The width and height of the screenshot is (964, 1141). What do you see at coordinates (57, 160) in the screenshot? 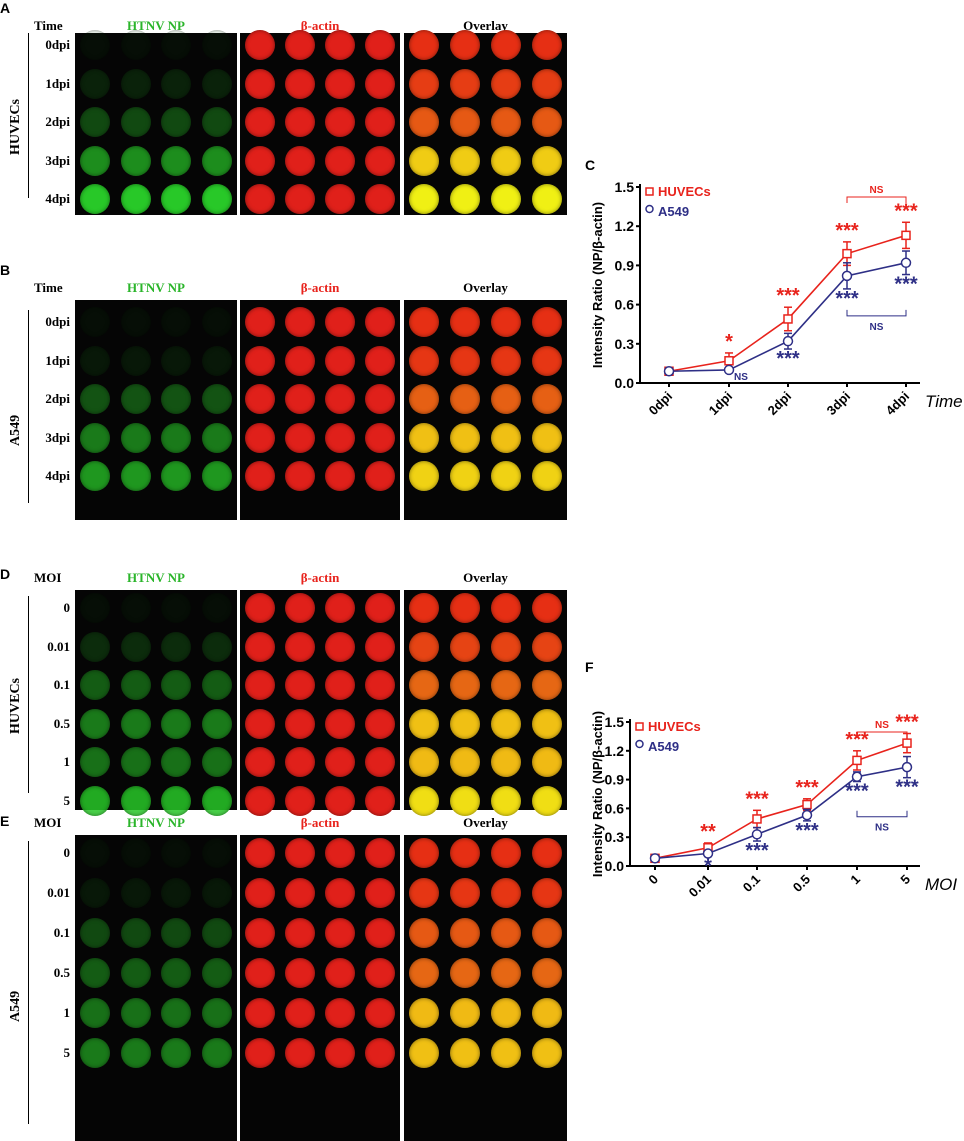
I see `row-label: 3dpi` at bounding box center [57, 160].